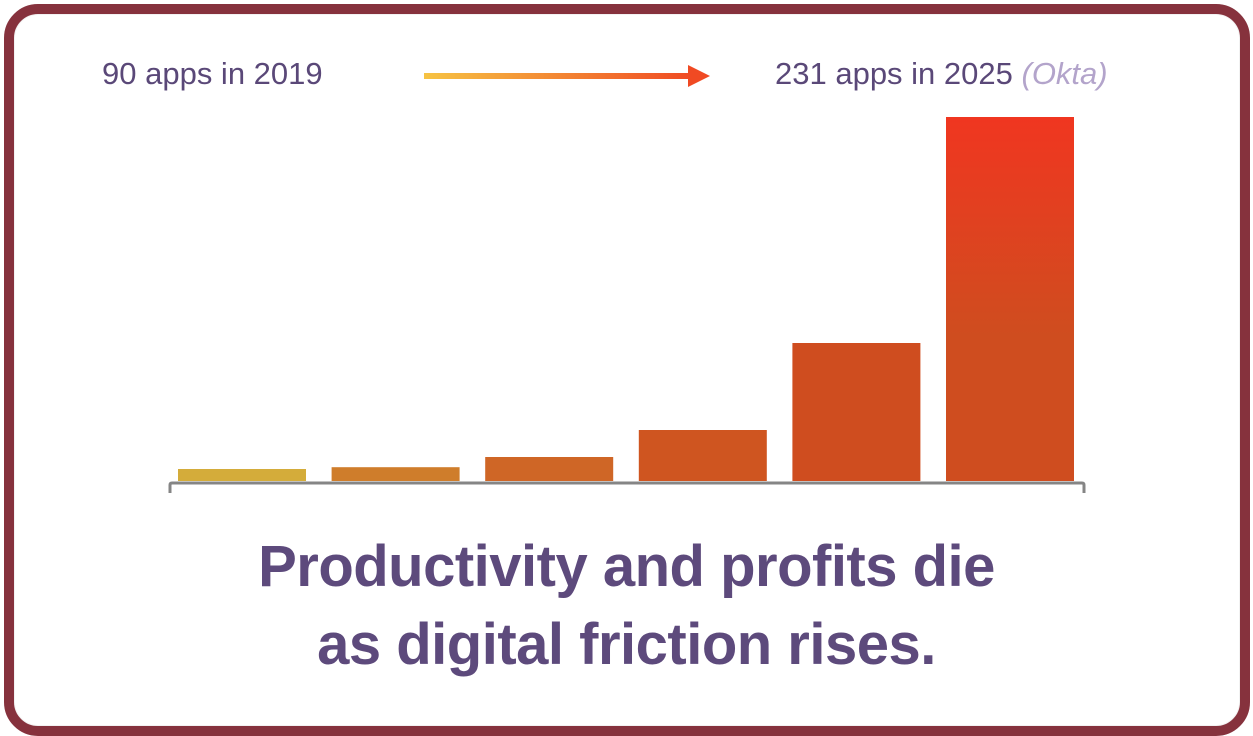  What do you see at coordinates (212, 73) in the screenshot?
I see `start-count-label: 90 apps in 2019` at bounding box center [212, 73].